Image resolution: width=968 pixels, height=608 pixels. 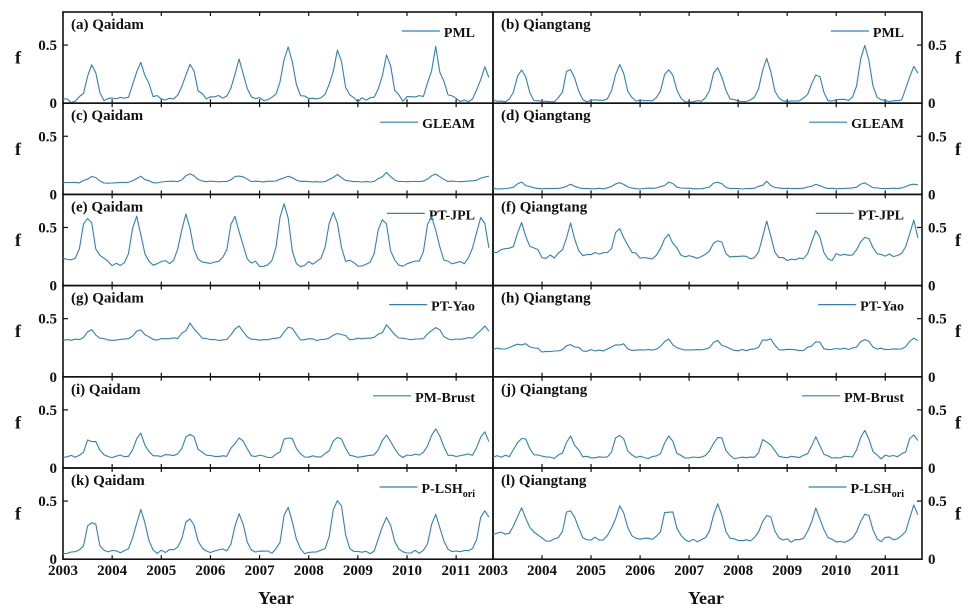 What do you see at coordinates (706, 598) in the screenshot?
I see `x-axis-label-right: Year` at bounding box center [706, 598].